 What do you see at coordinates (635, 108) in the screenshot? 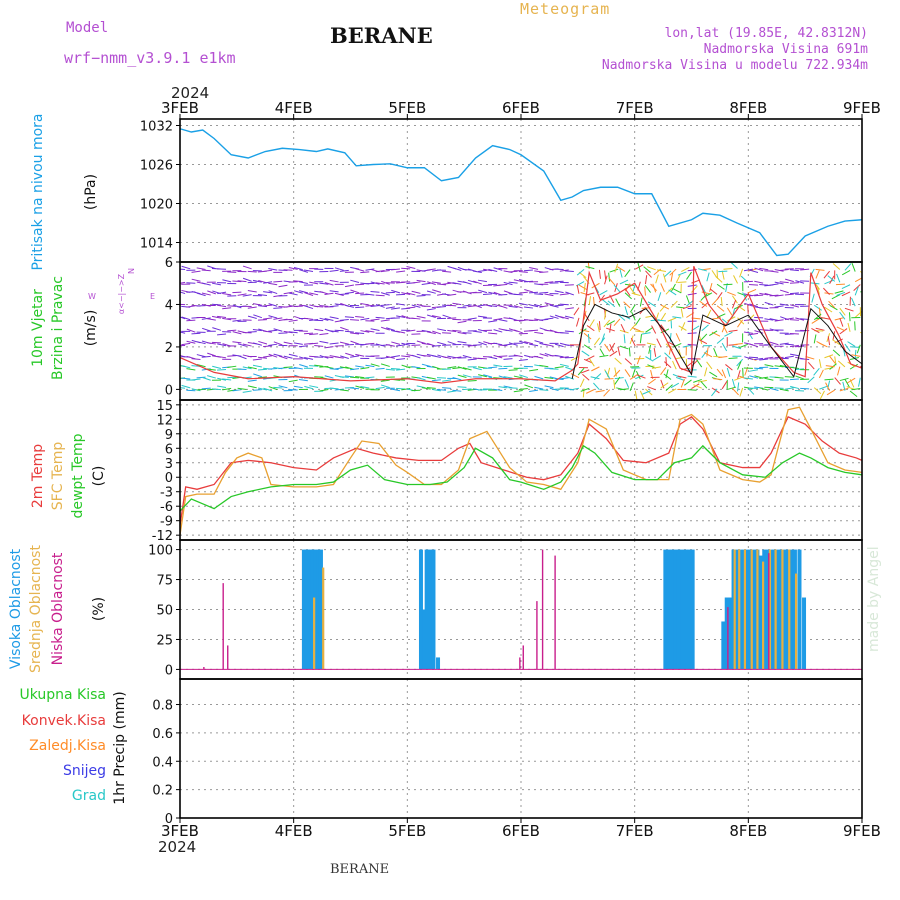
I see `x-tick-label-top: 7FEB` at bounding box center [635, 108].